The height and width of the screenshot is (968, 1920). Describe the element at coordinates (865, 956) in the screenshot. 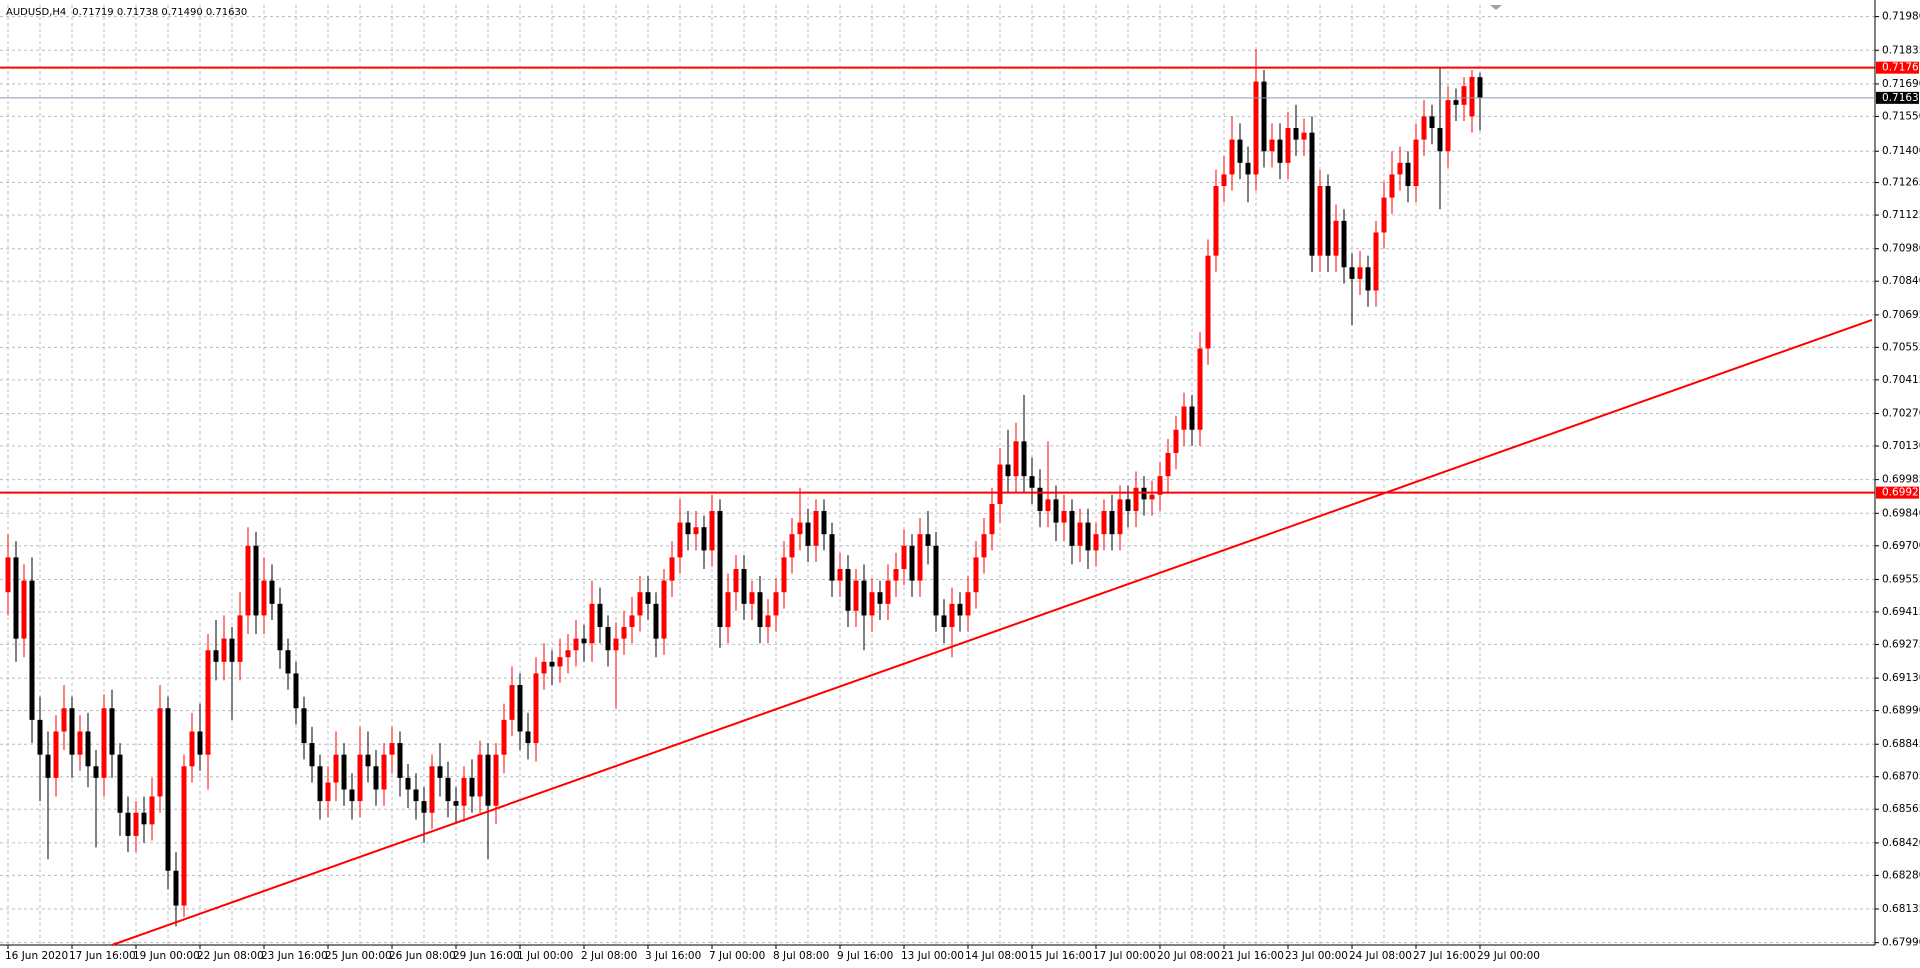

I see `x-tick-label: 9 Jul 16:00` at that location.